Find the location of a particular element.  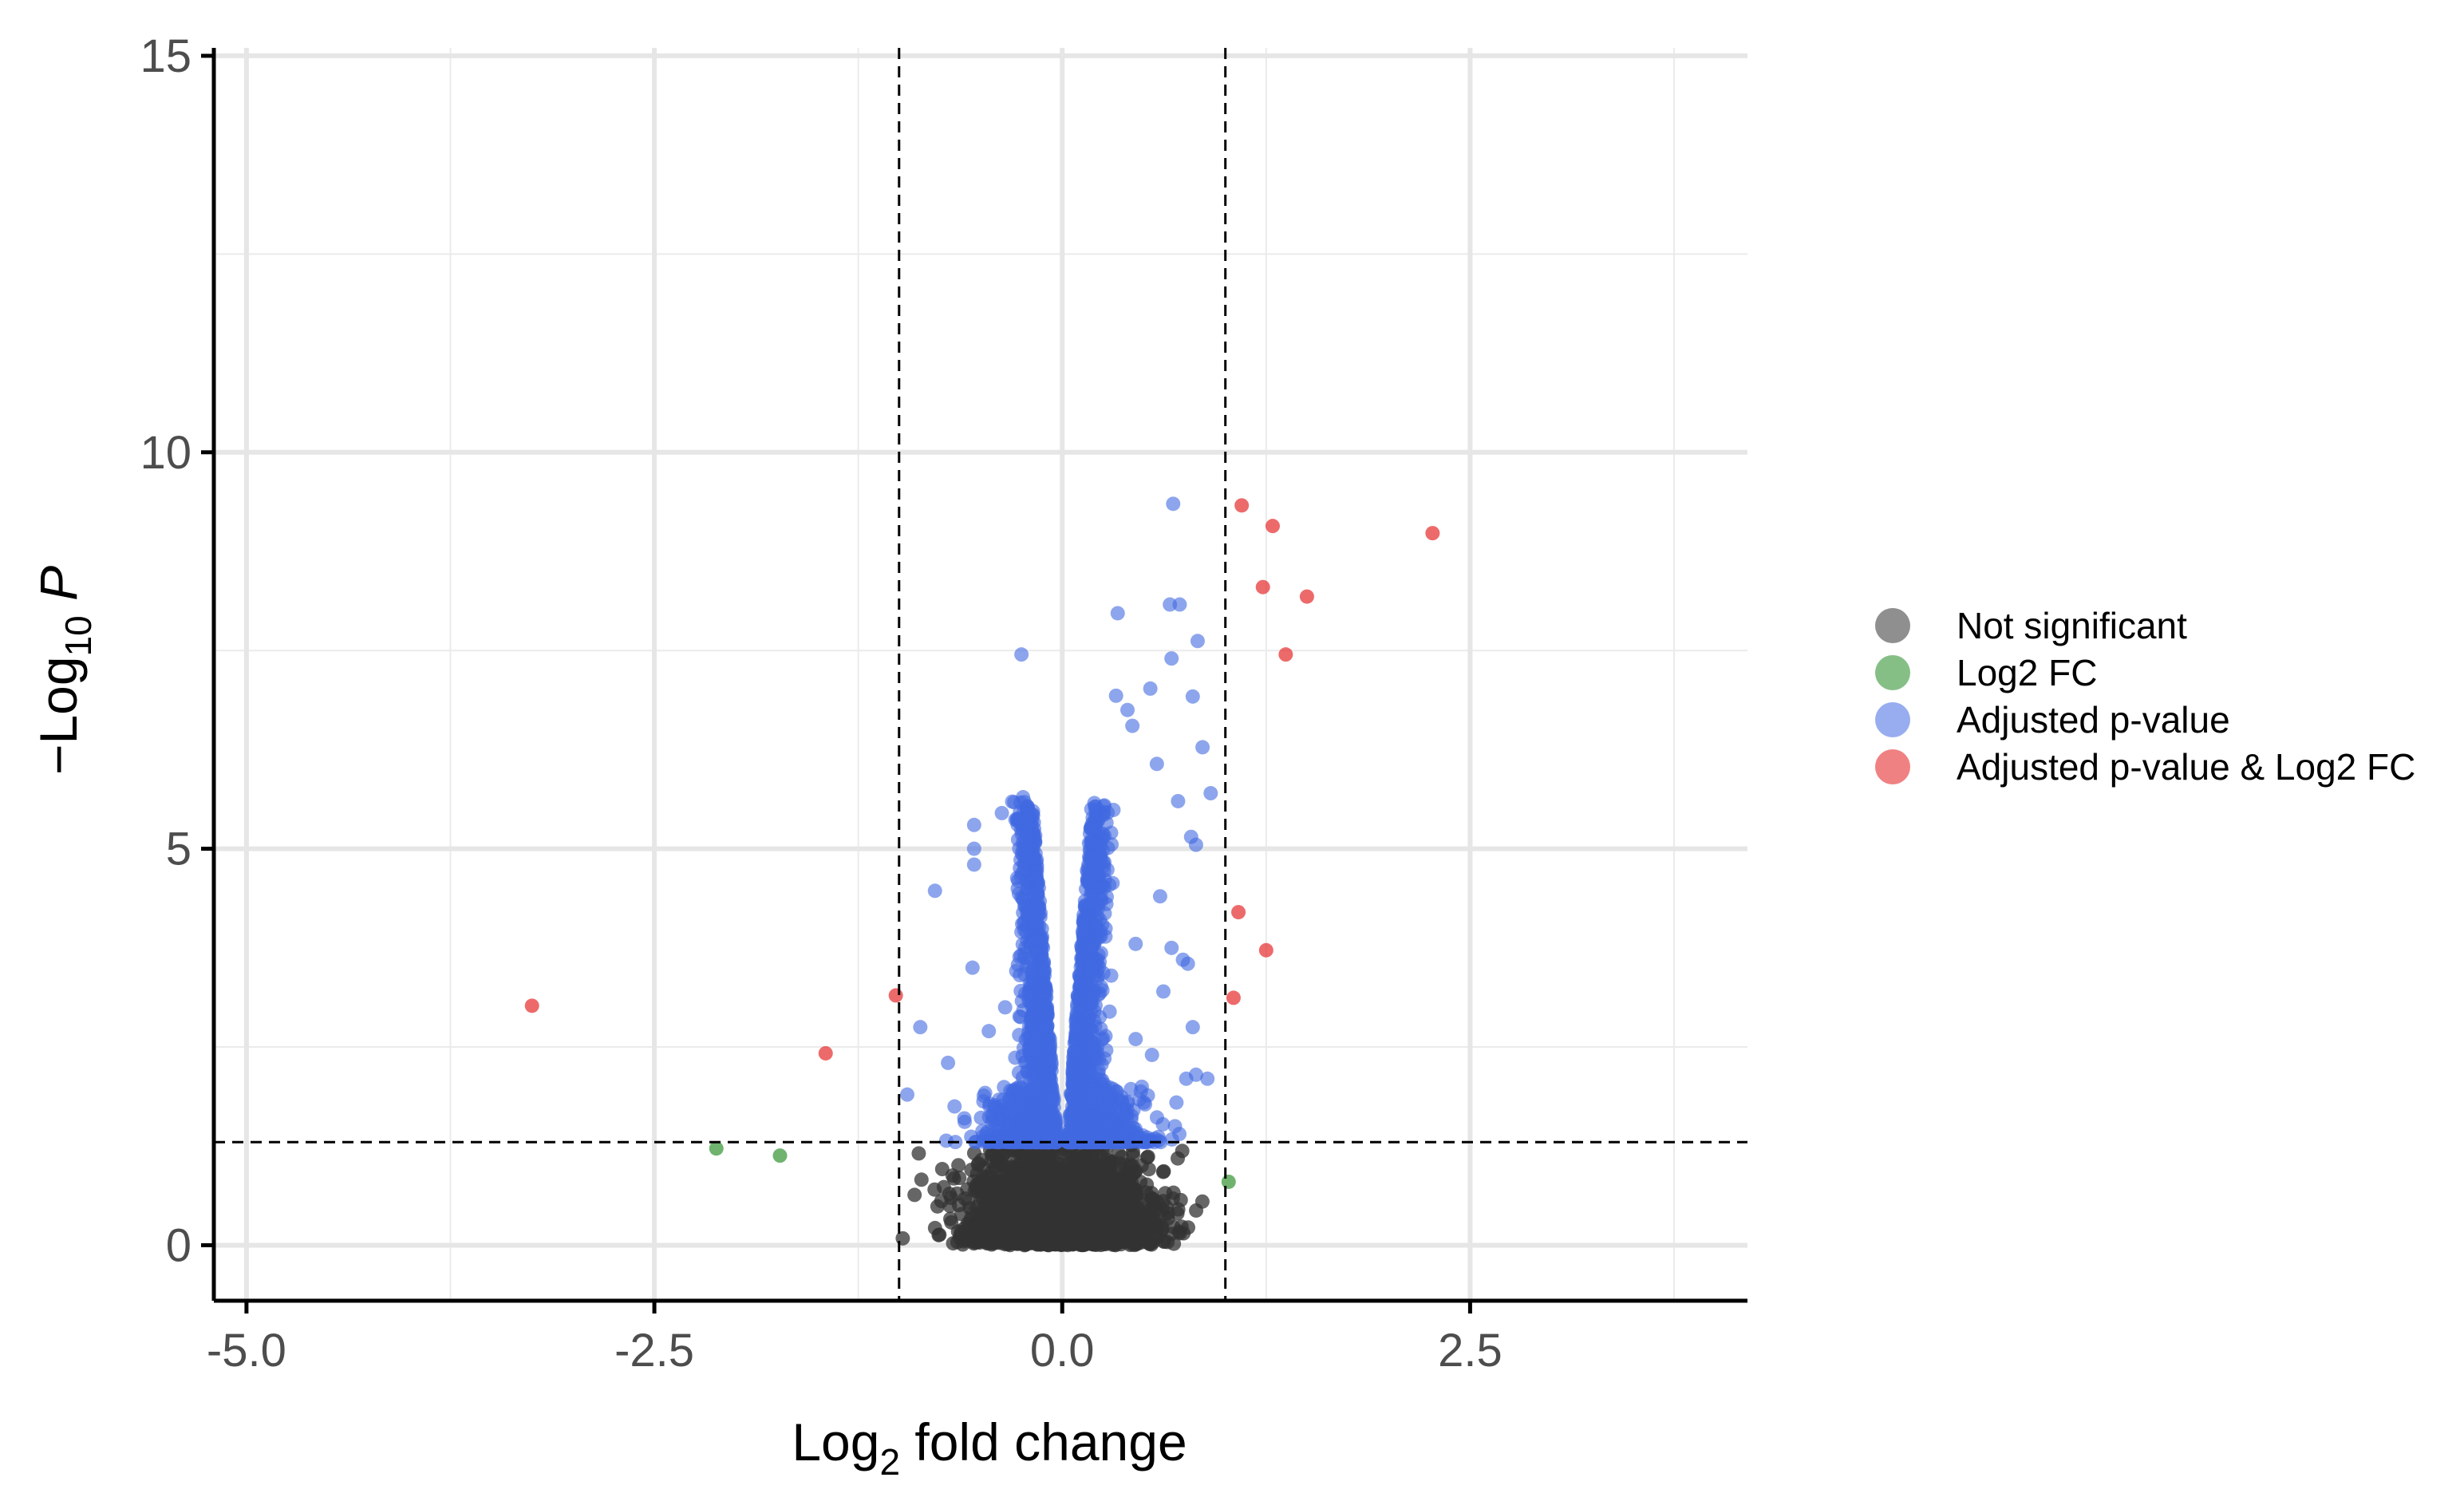

series-adjusted-p-value is located at coordinates (1058, 823).